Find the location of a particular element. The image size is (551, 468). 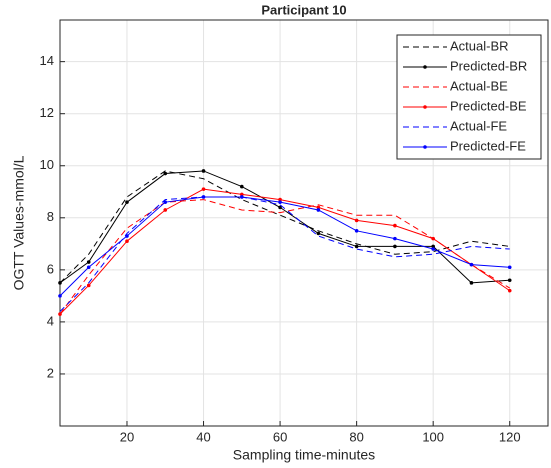

x-axis-label: Sampling time-minutes is located at coordinates (304, 455).